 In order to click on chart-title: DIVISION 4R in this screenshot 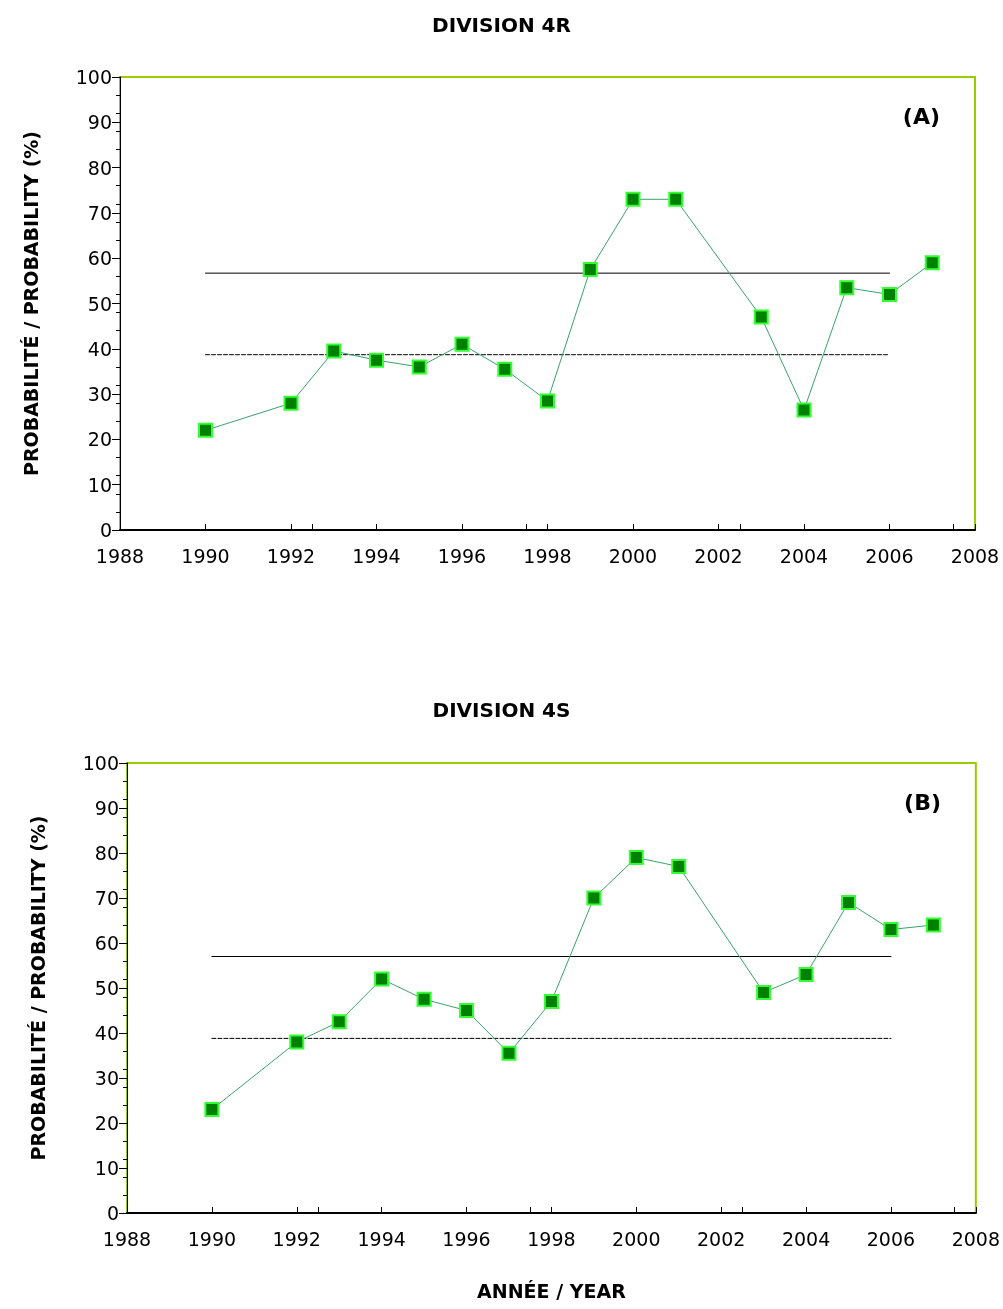, I will do `click(501, 25)`.